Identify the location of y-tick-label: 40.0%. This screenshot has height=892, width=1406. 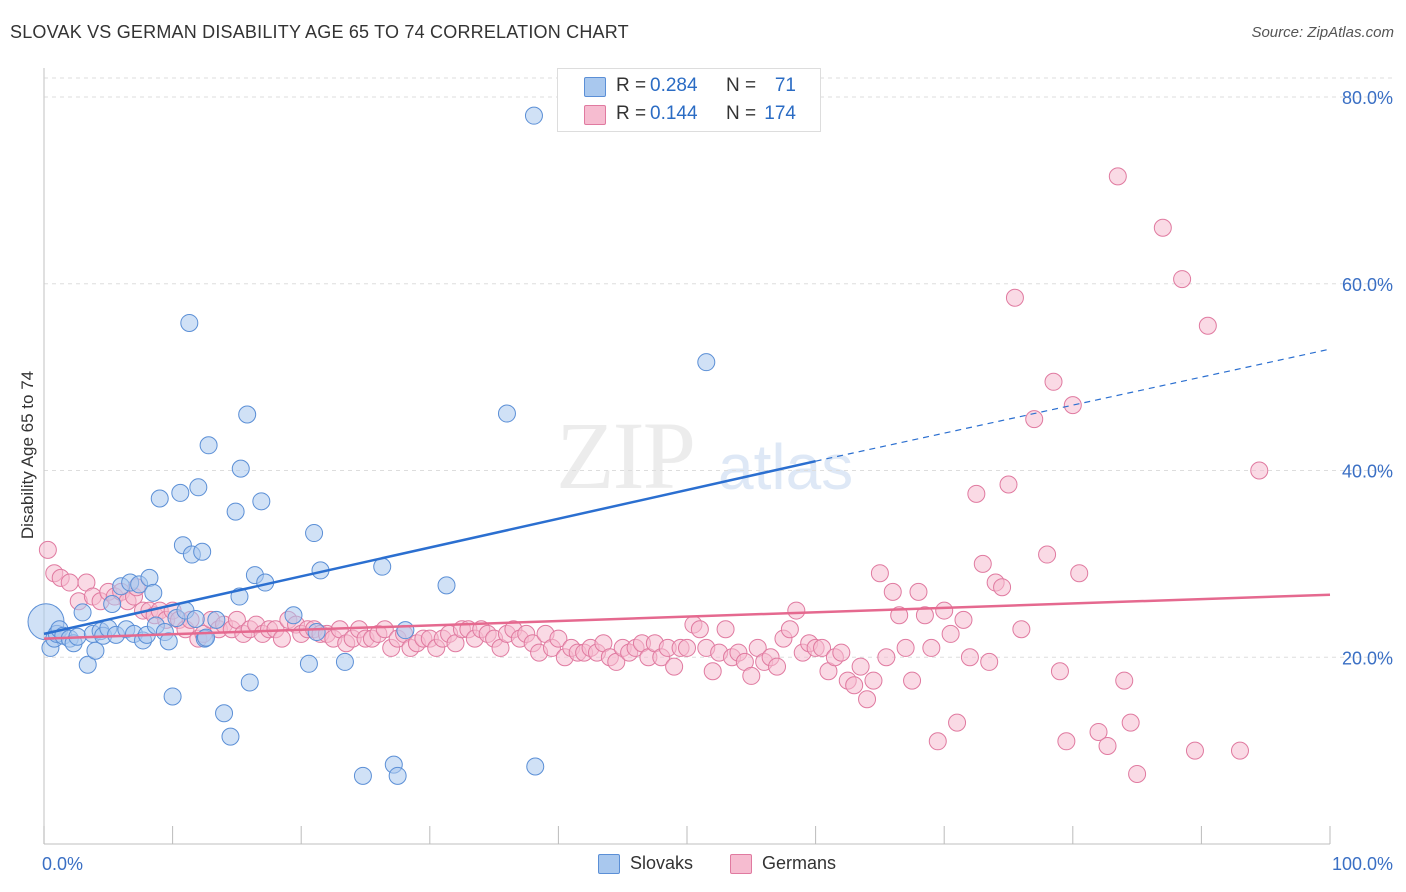
(1367, 472).